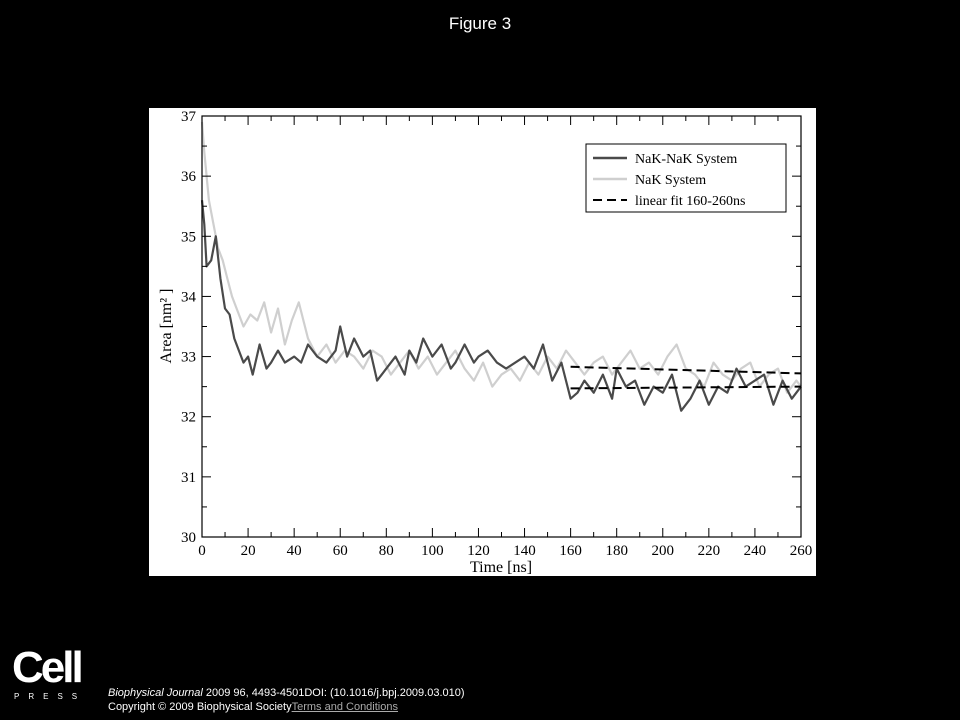 The width and height of the screenshot is (960, 720). What do you see at coordinates (188, 478) in the screenshot?
I see `y-tick-label: 31` at bounding box center [188, 478].